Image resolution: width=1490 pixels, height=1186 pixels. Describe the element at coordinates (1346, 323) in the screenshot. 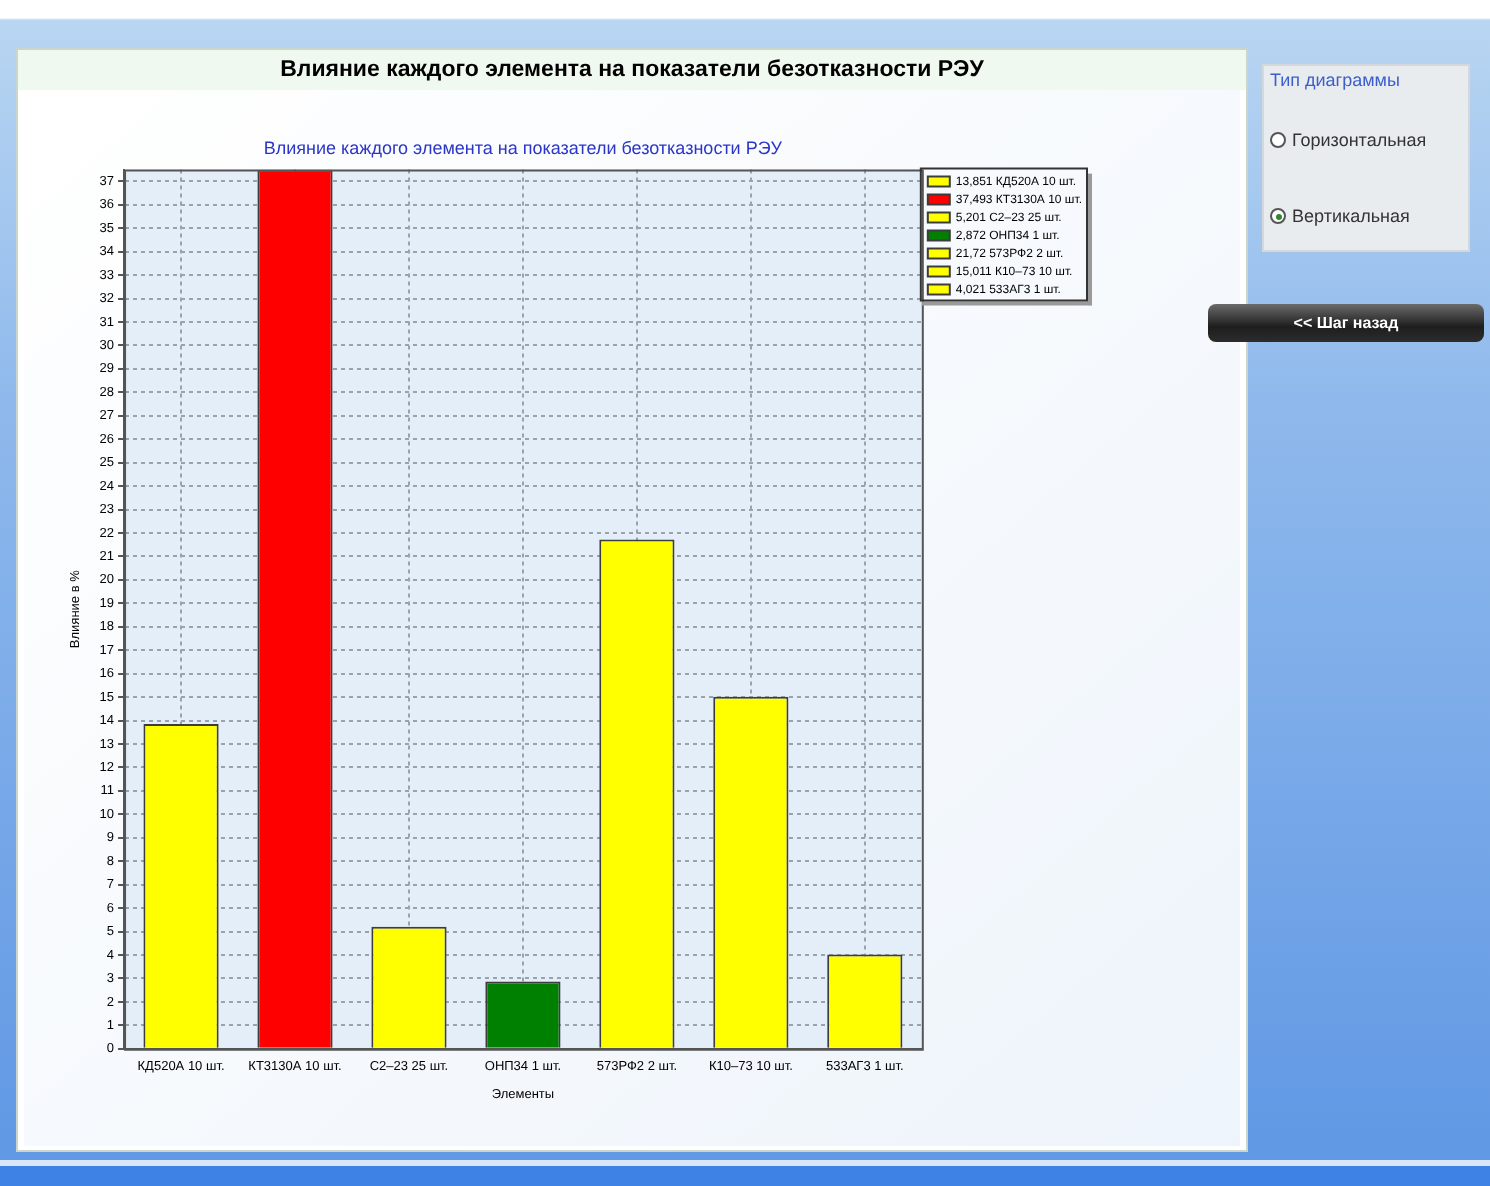

I see `button: << Шаг назад` at that location.